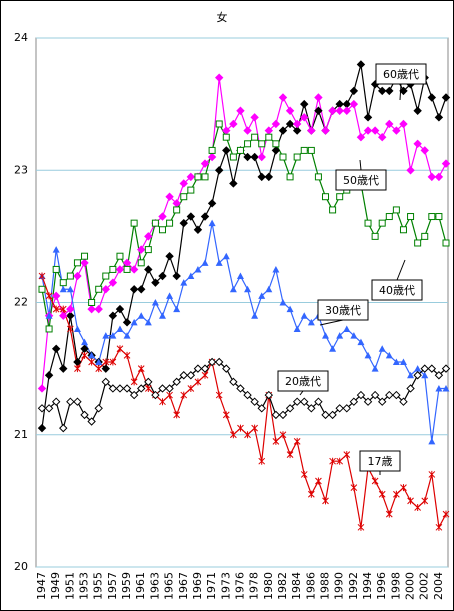 This screenshot has width=454, height=611. Describe the element at coordinates (140, 586) in the screenshot. I see `x-tick-label: 1961` at that location.